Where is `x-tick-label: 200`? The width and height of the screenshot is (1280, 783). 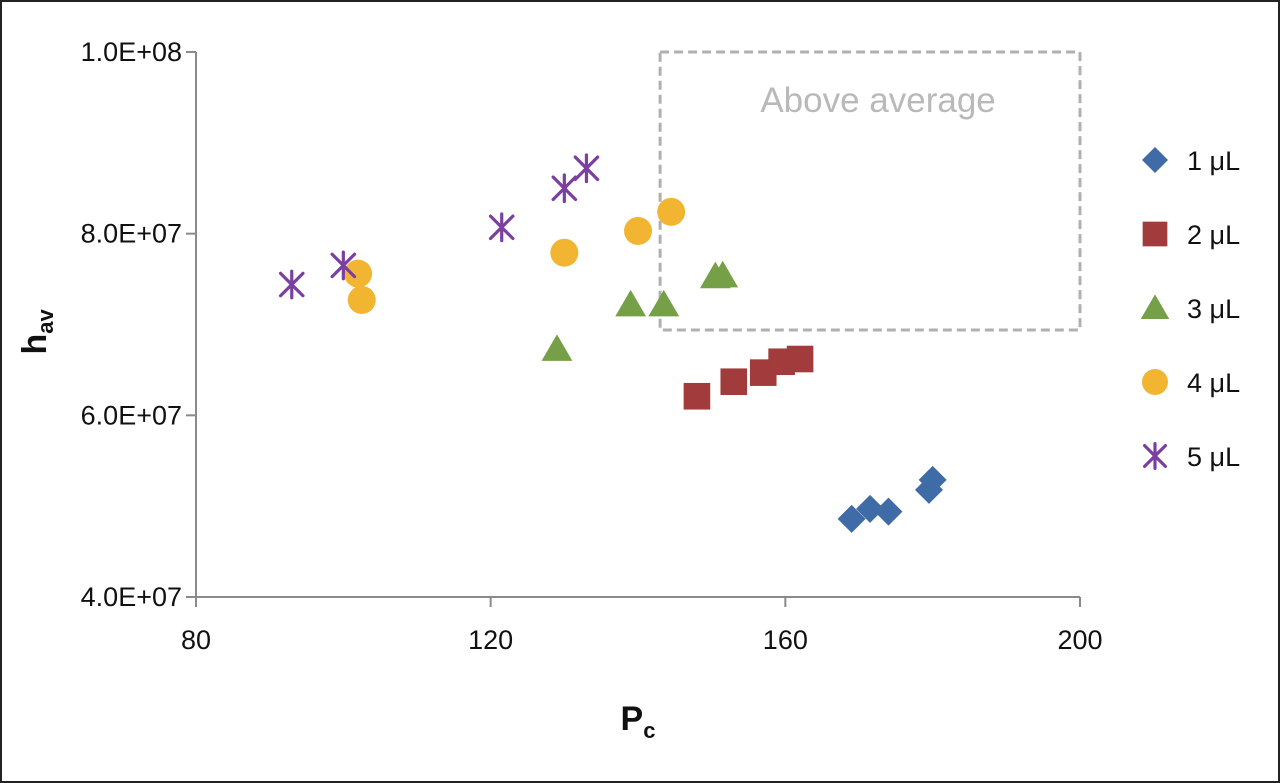 x-tick-label: 200 is located at coordinates (1079, 640).